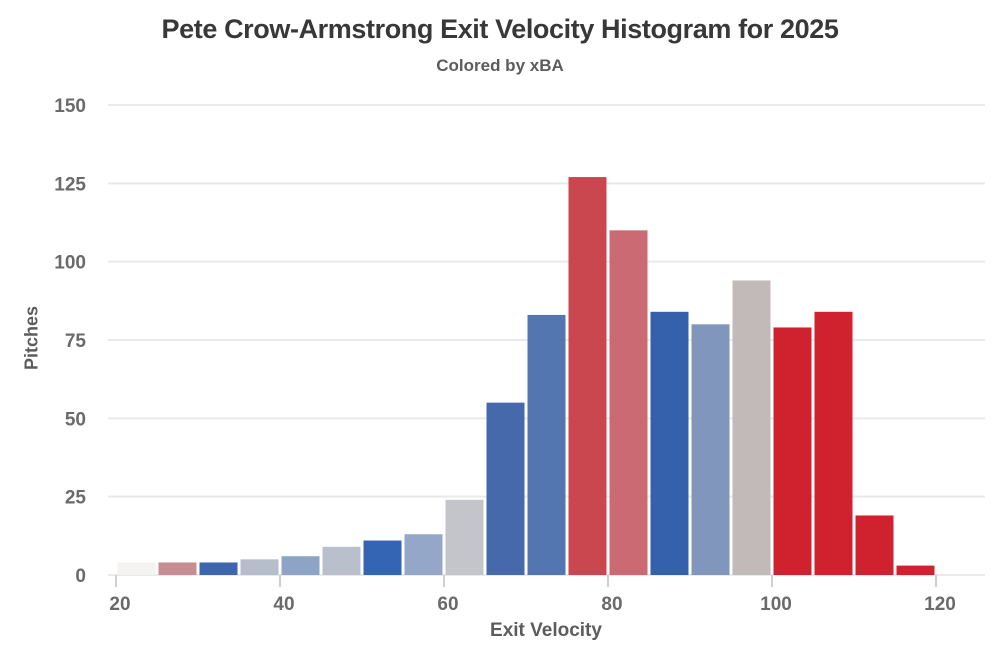  I want to click on x-tick-label: 100, so click(776, 604).